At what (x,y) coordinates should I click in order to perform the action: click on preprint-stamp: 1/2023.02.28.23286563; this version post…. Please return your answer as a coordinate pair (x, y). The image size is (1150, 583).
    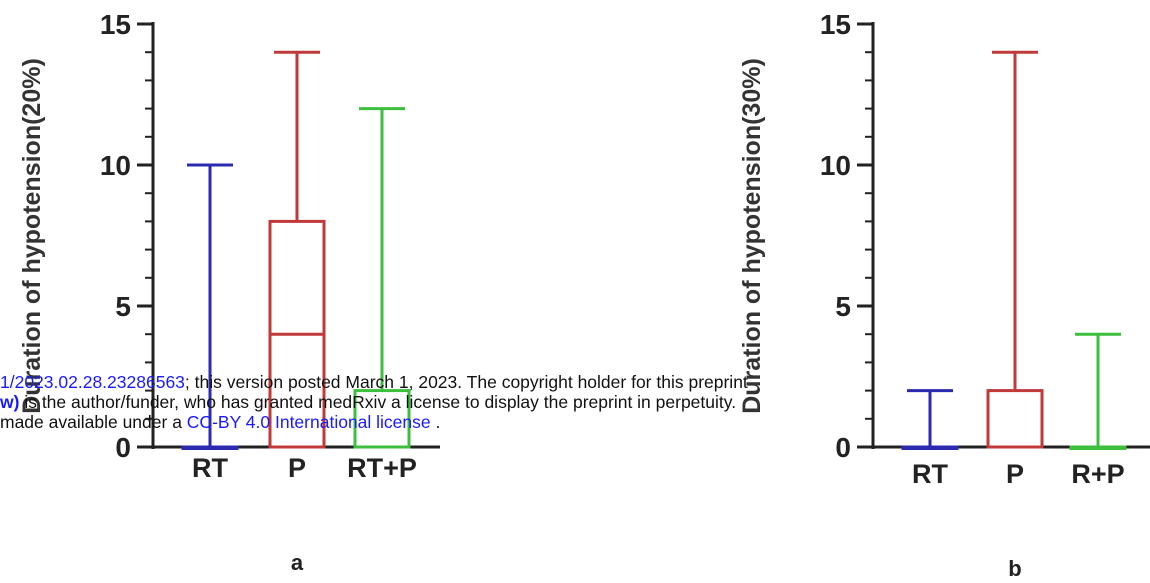
    Looking at the image, I should click on (490, 402).